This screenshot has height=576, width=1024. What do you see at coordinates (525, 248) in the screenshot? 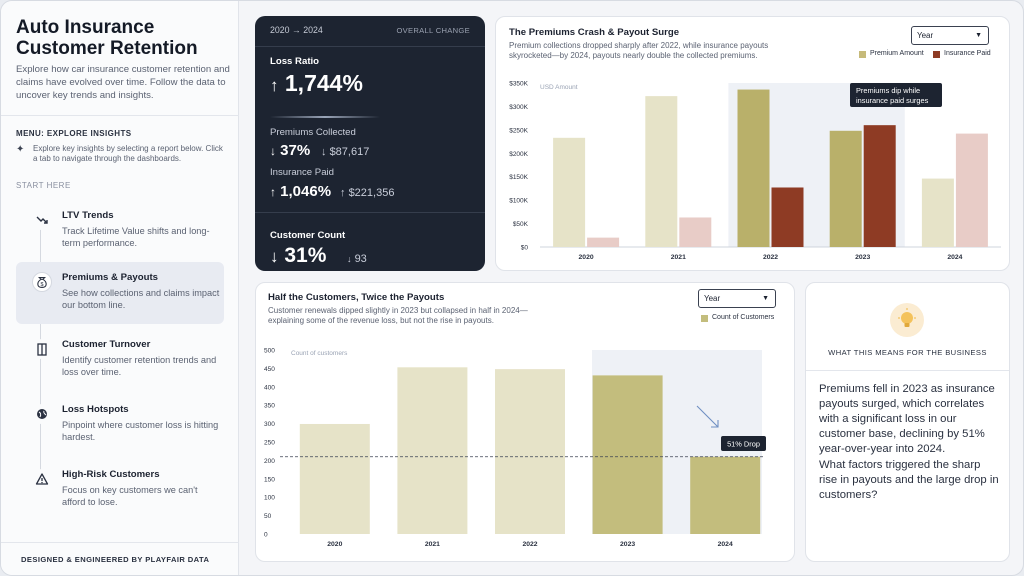
I see `y-tick-label: $0` at bounding box center [525, 248].